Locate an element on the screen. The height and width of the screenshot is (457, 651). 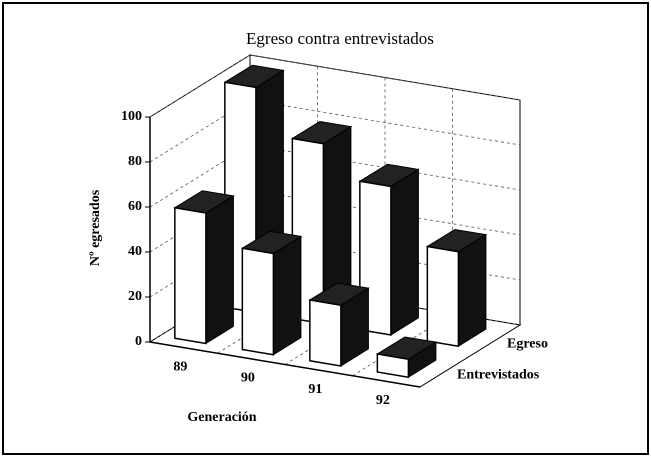
y-tick-label: 60 is located at coordinates (135, 206).